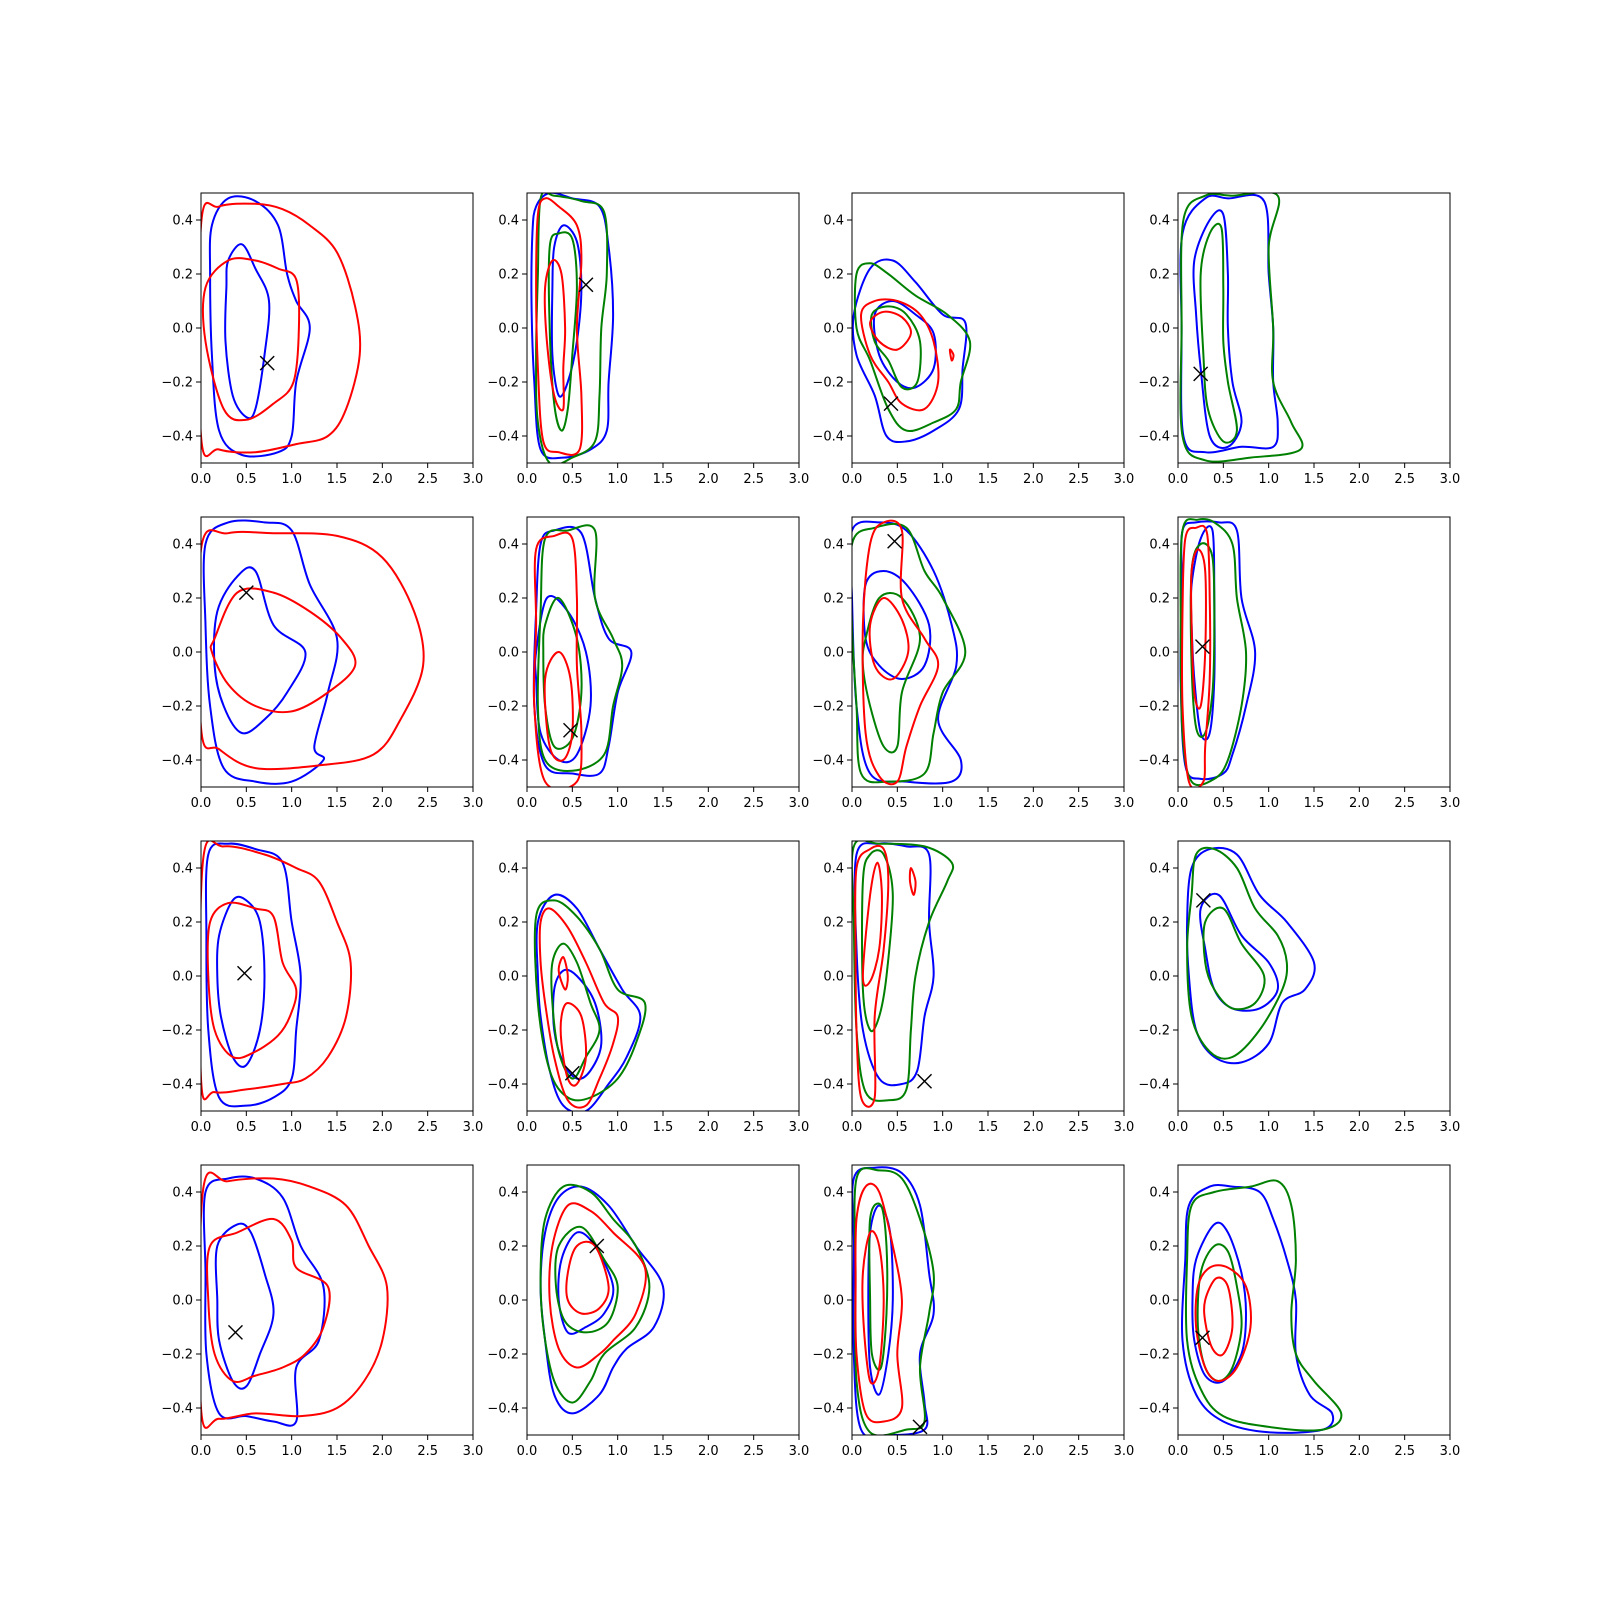 This screenshot has width=1600, height=1600. I want to click on panel-r1-c3: 0.0 0.5 1.0 1.5 2.0 2.5 3.0 −0.4 −0.2 0.0 0.2 0.4, so click(973, 339).